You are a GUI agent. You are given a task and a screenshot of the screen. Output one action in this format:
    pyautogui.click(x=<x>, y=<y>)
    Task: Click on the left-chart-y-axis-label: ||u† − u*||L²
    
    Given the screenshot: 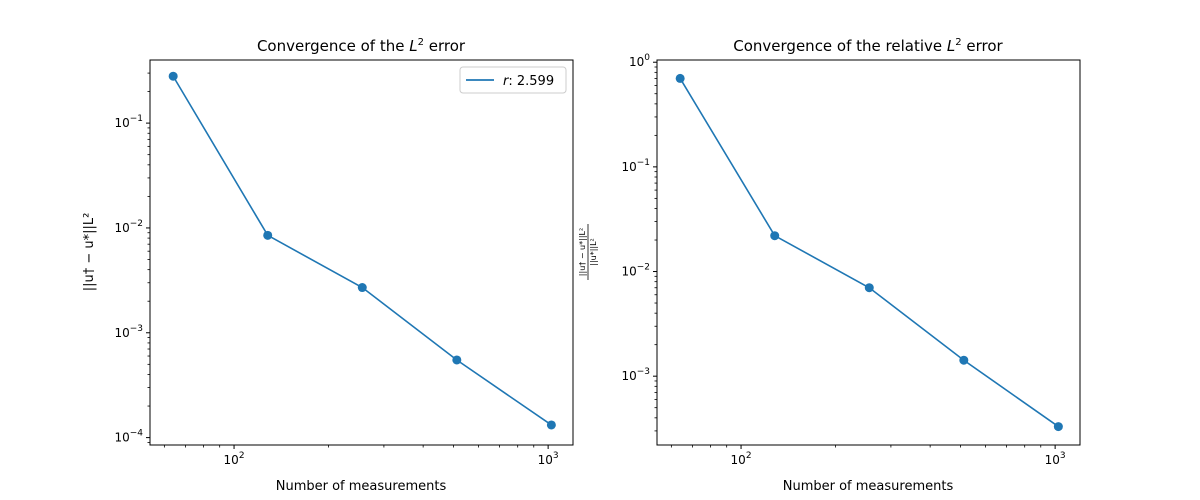 What is the action you would take?
    pyautogui.click(x=89, y=252)
    